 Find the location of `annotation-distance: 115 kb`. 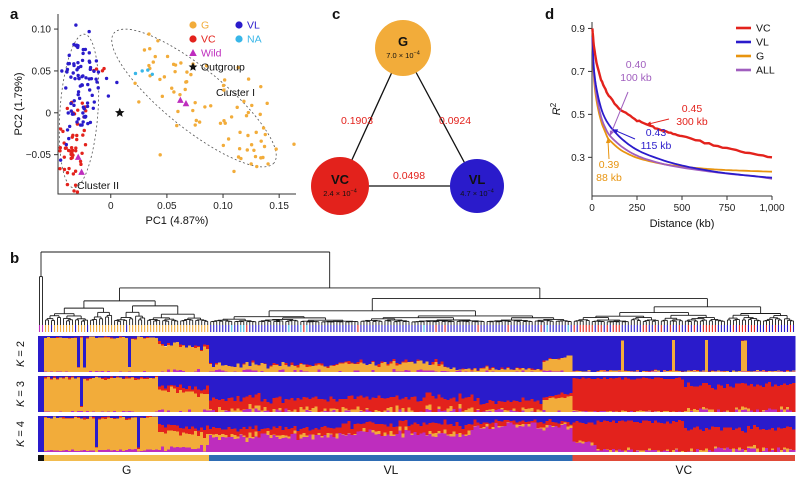

annotation-distance: 115 kb is located at coordinates (656, 146).